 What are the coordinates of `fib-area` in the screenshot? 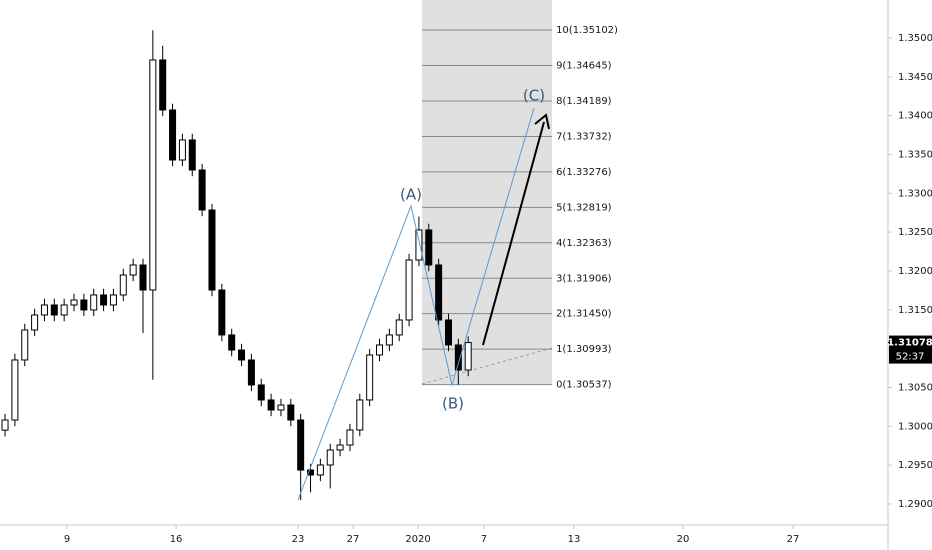 It's located at (487, 192).